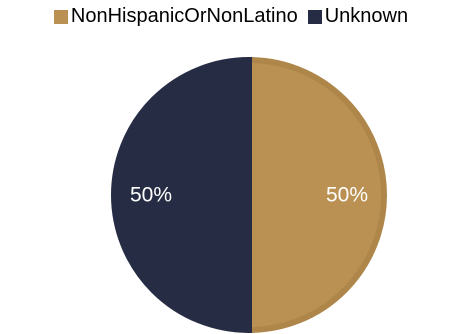  I want to click on legend-item-unknown: Unknown, so click(358, 16).